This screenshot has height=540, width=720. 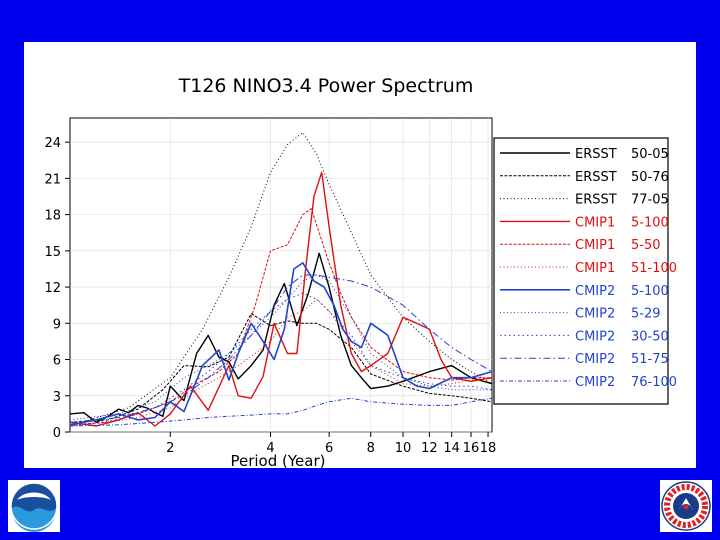 What do you see at coordinates (52, 143) in the screenshot?
I see `y-tick-label: 24` at bounding box center [52, 143].